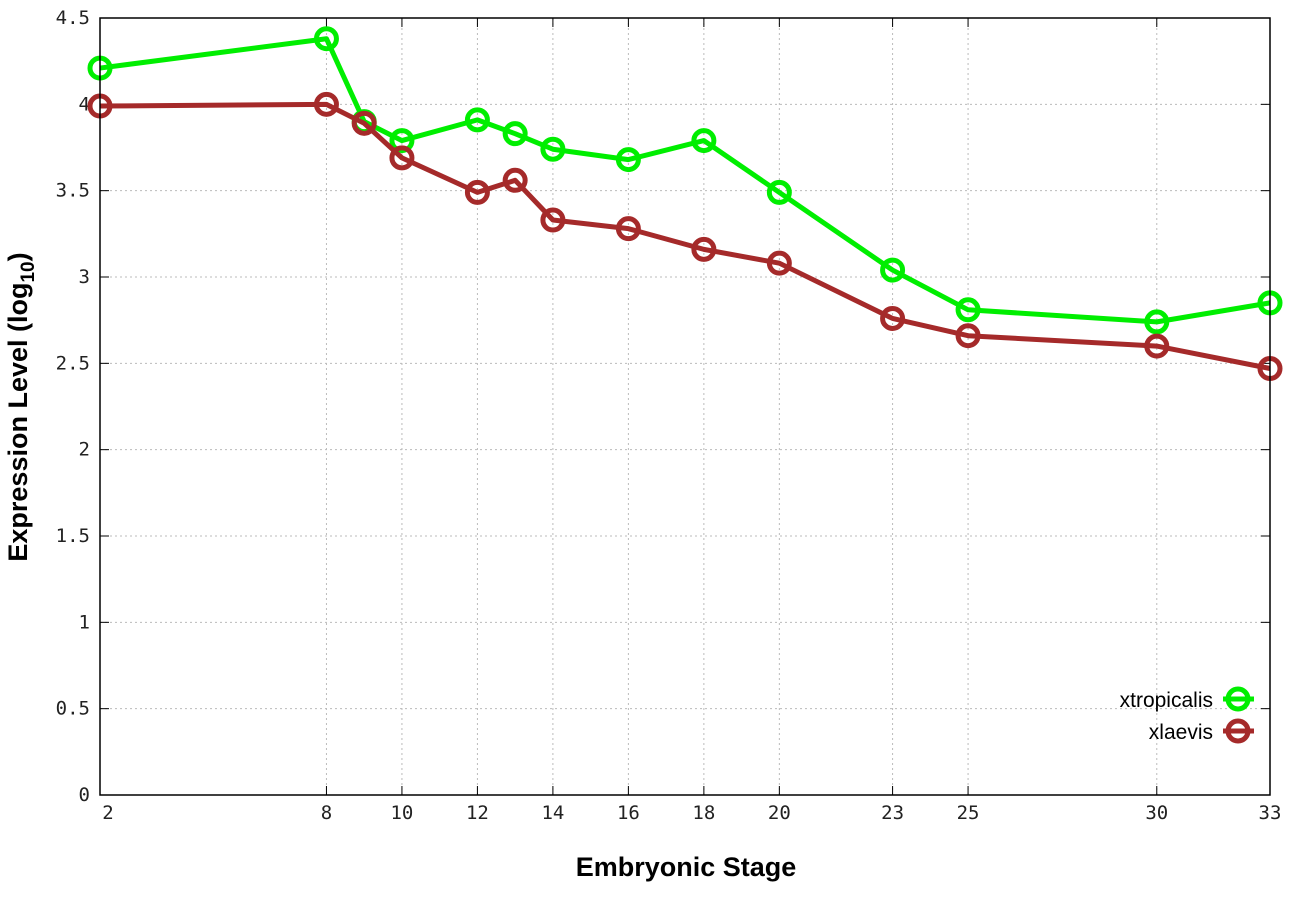  Describe the element at coordinates (84, 450) in the screenshot. I see `y-tick-label: 2` at that location.